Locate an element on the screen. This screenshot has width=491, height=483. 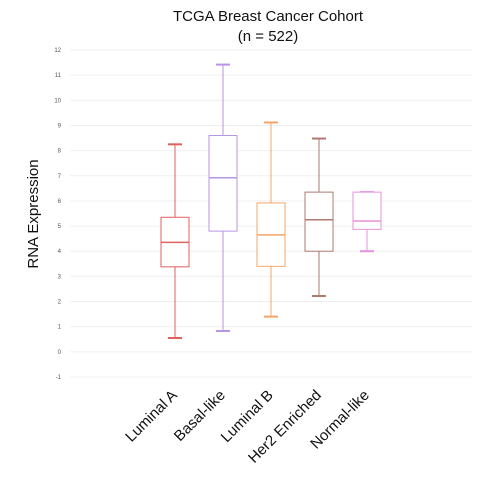
chart-title: TCGA Breast Cancer Cohort is located at coordinates (268, 16).